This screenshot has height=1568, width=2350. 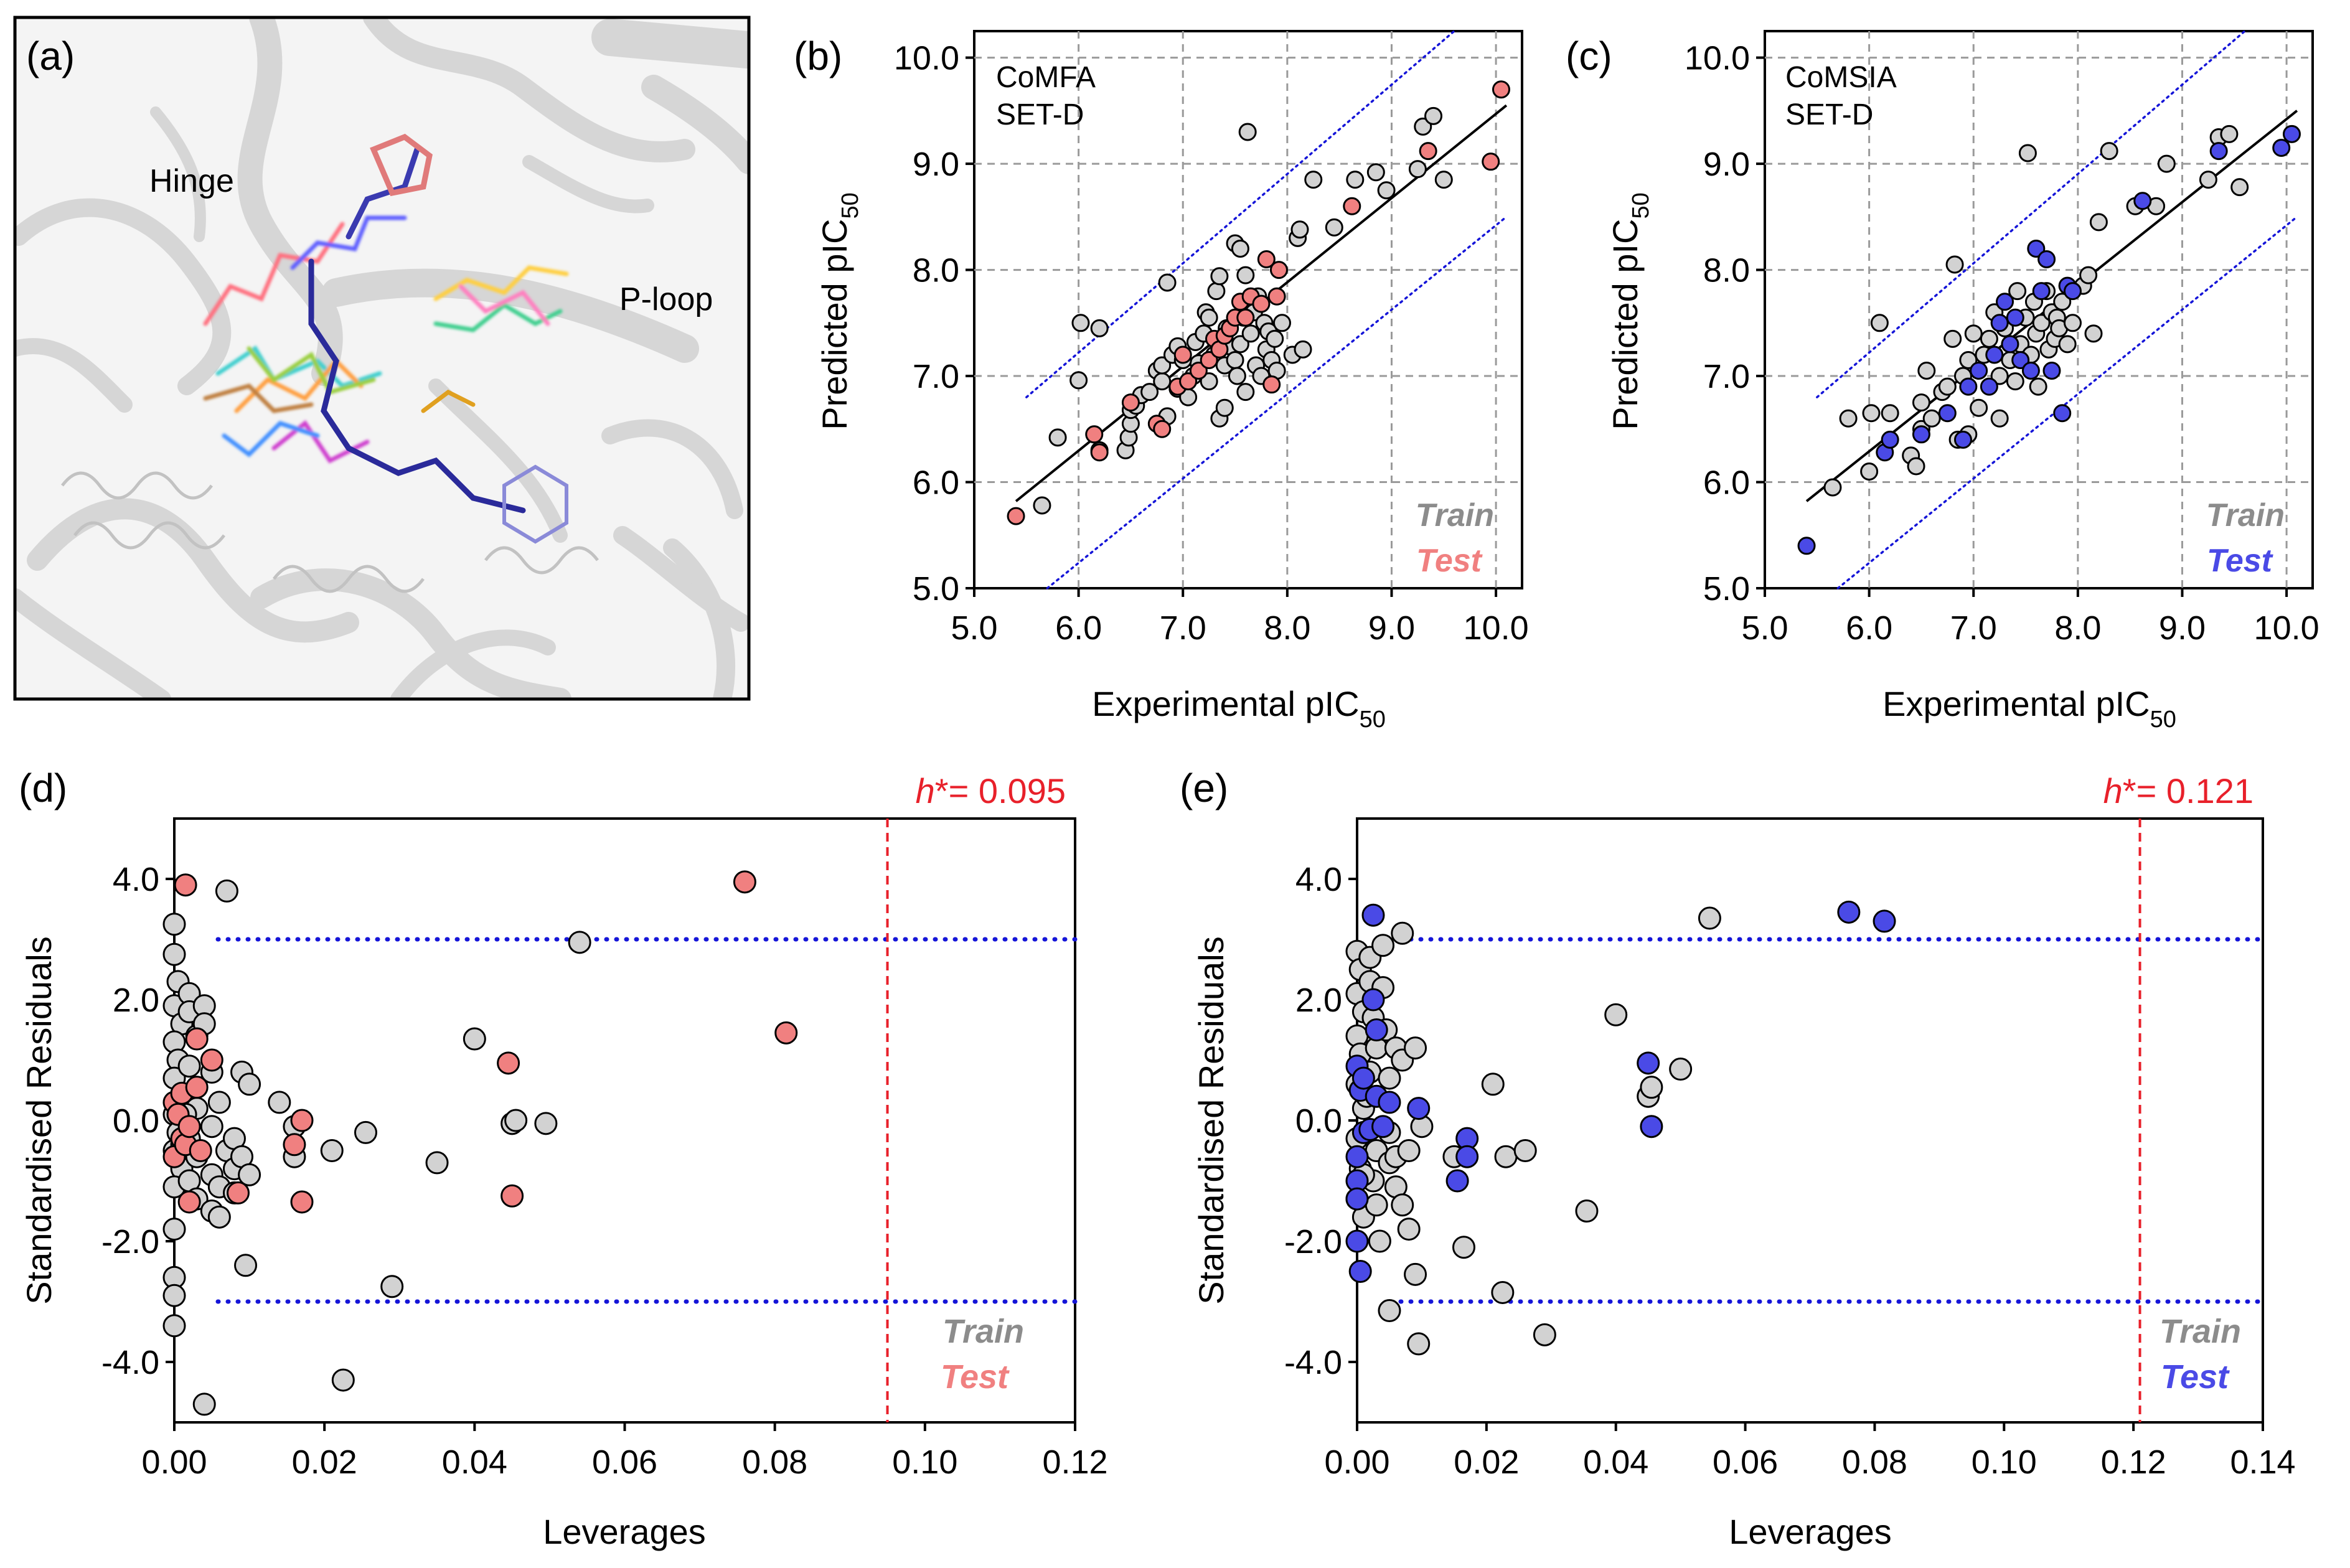 What do you see at coordinates (1000, 790) in the screenshot?
I see `hstar-value: *= 0.095` at bounding box center [1000, 790].